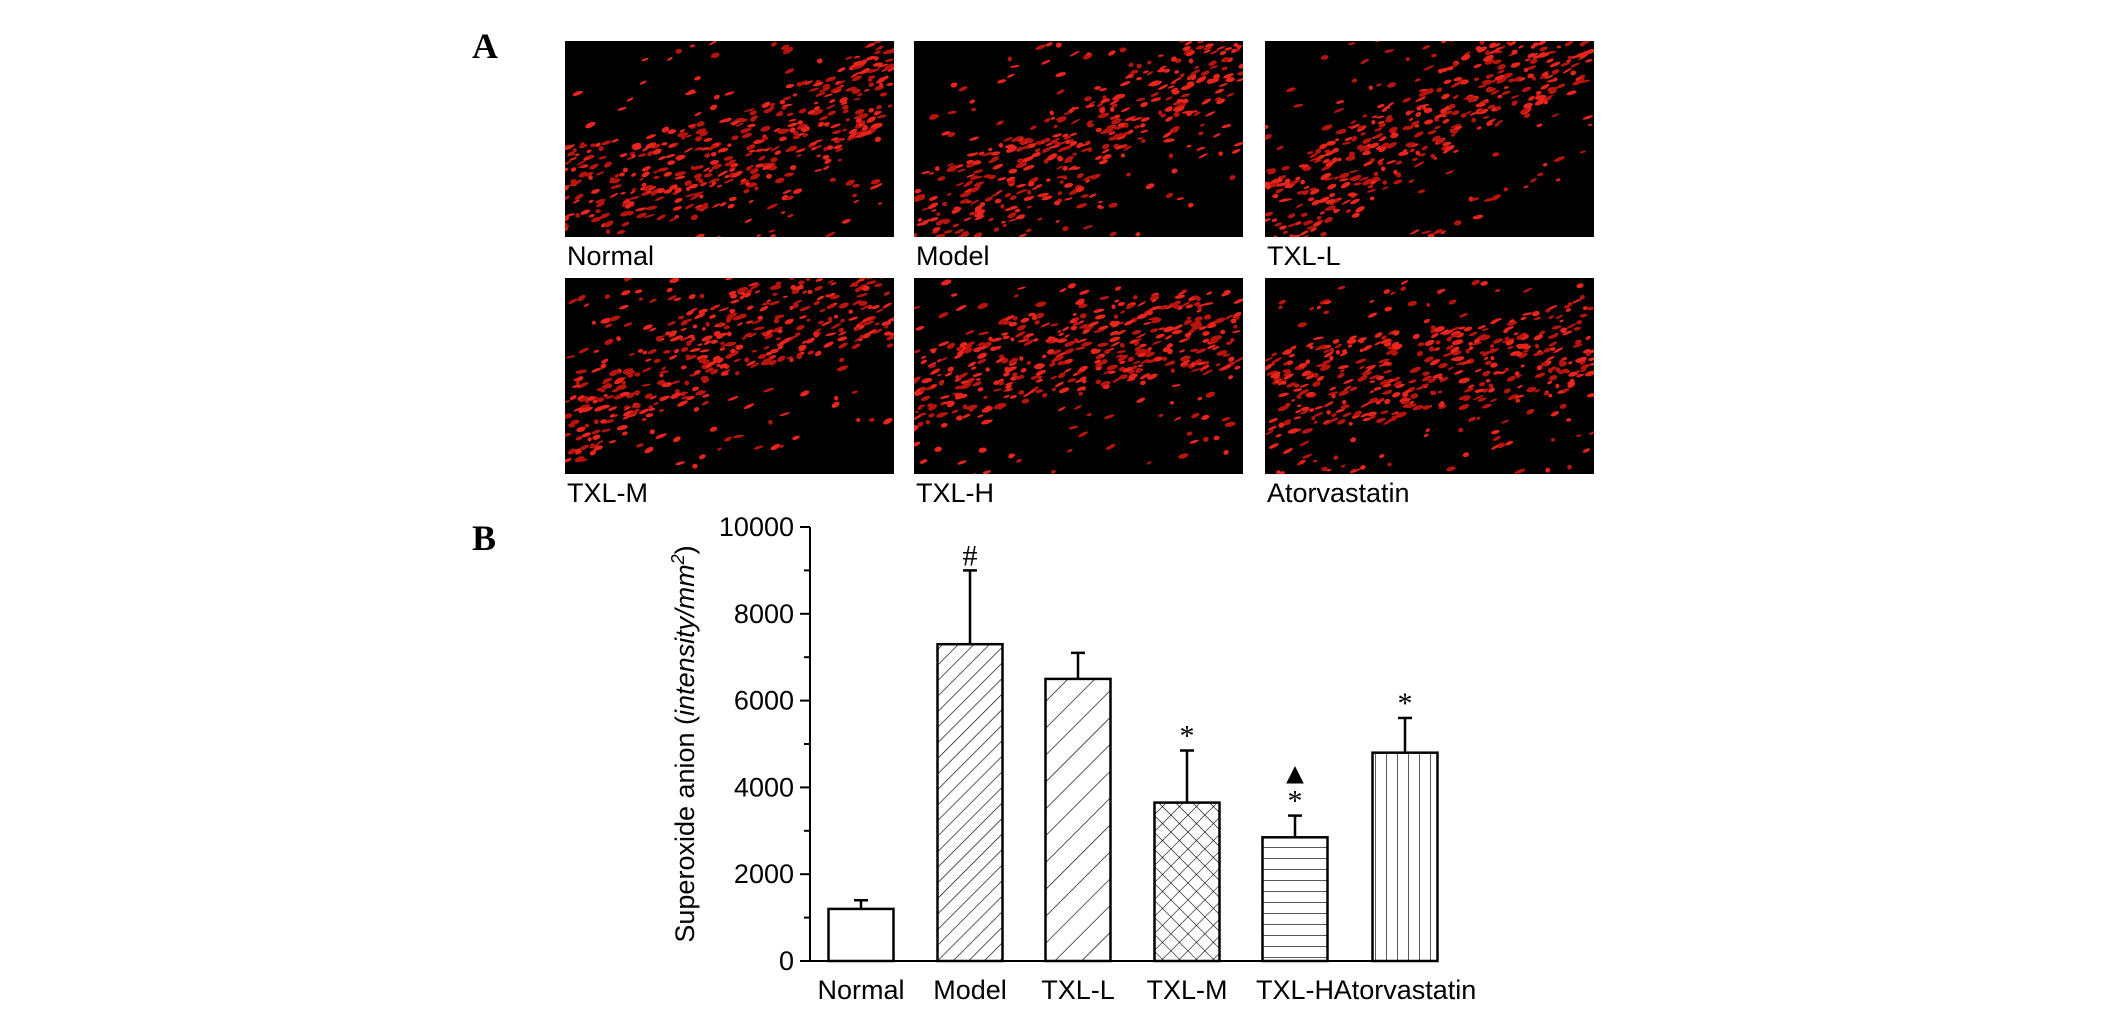  I want to click on y-axis-label: Superoxide anion (intensity/mm2), so click(684, 743).